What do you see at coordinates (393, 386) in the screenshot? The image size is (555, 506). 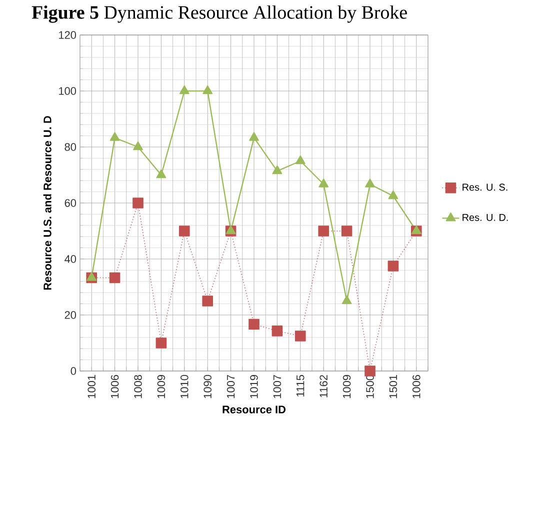 I see `x-tick-label: 1501` at bounding box center [393, 386].